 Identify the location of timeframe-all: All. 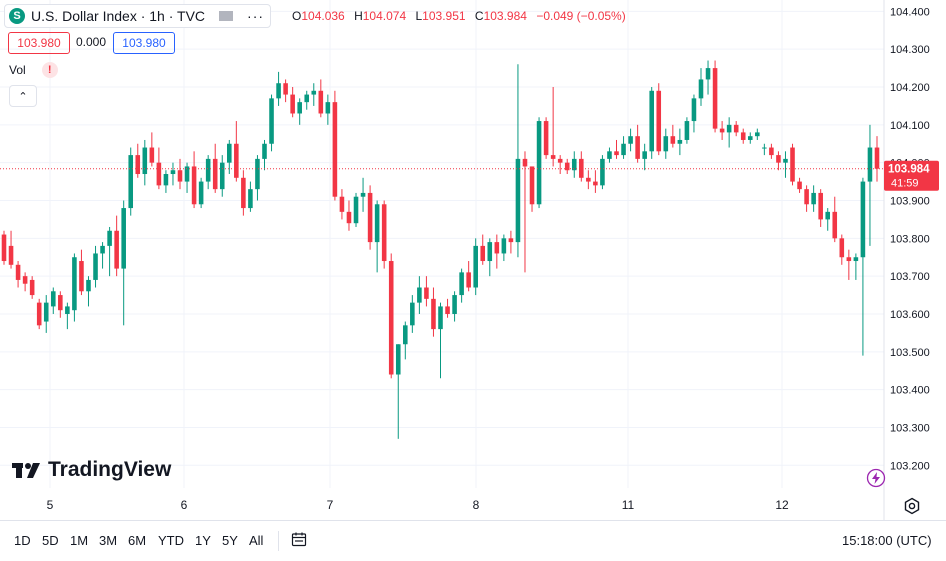
(256, 540).